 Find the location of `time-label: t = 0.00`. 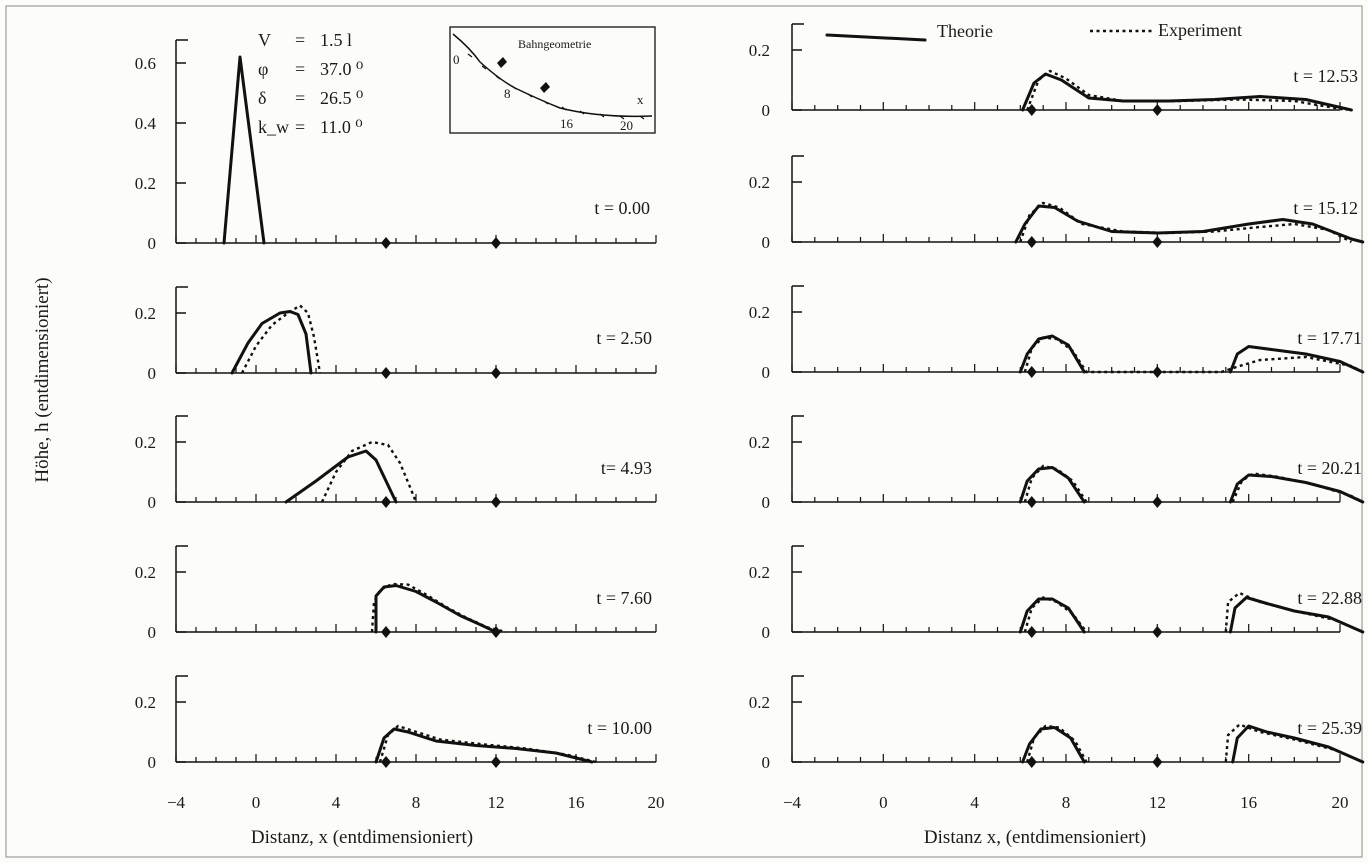

time-label: t = 0.00 is located at coordinates (622, 208).